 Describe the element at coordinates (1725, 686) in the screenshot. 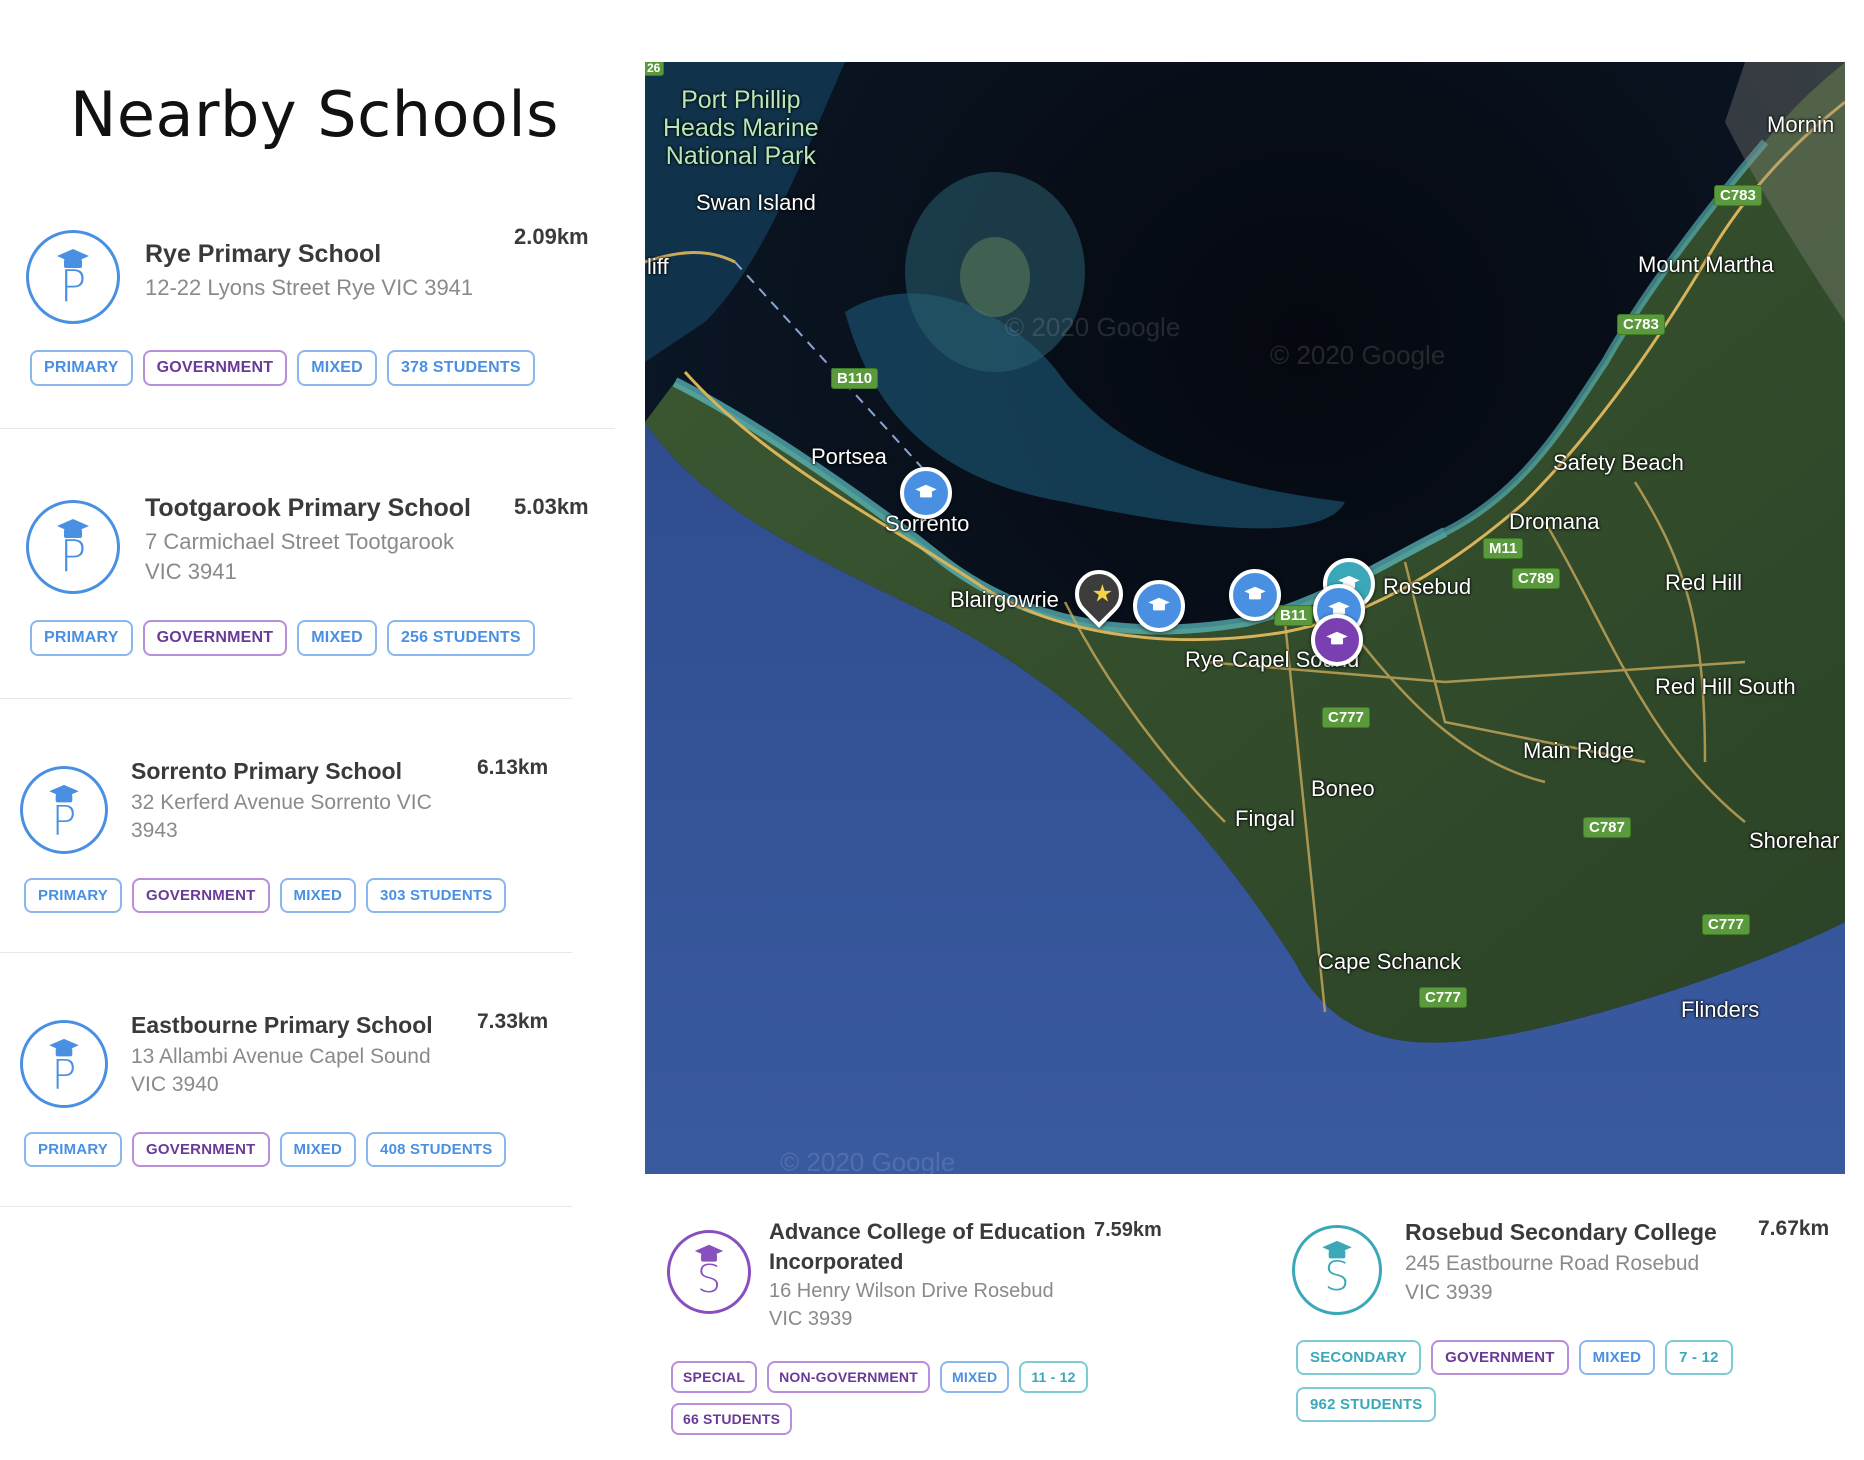

I see `map-label-red-hill-south: Red Hill South` at that location.